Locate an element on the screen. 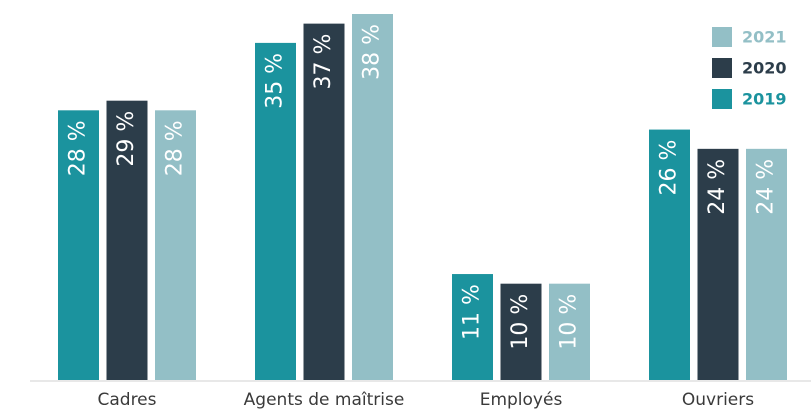  data-label: 29 % is located at coordinates (126, 139).